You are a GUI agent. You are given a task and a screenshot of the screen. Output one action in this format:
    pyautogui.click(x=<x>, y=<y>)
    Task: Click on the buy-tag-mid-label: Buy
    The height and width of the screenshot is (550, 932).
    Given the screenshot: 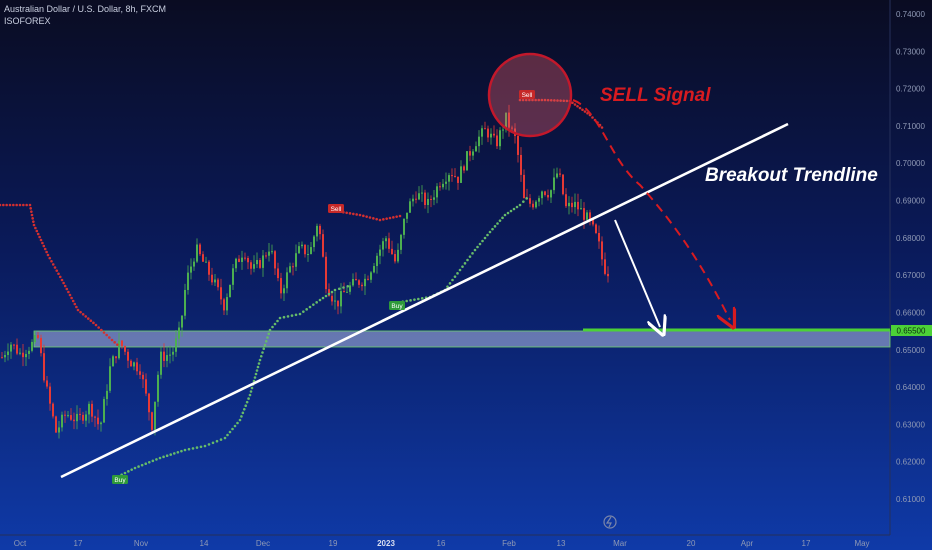 What is the action you would take?
    pyautogui.click(x=397, y=306)
    